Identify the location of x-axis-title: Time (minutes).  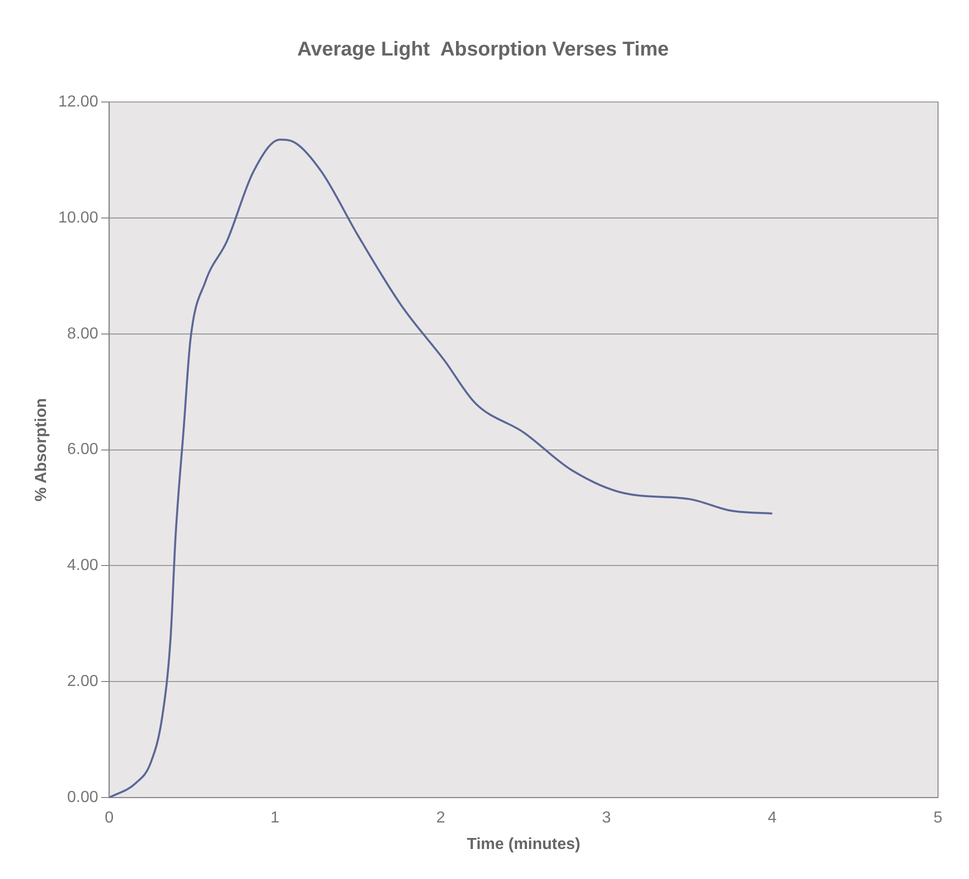
(523, 844).